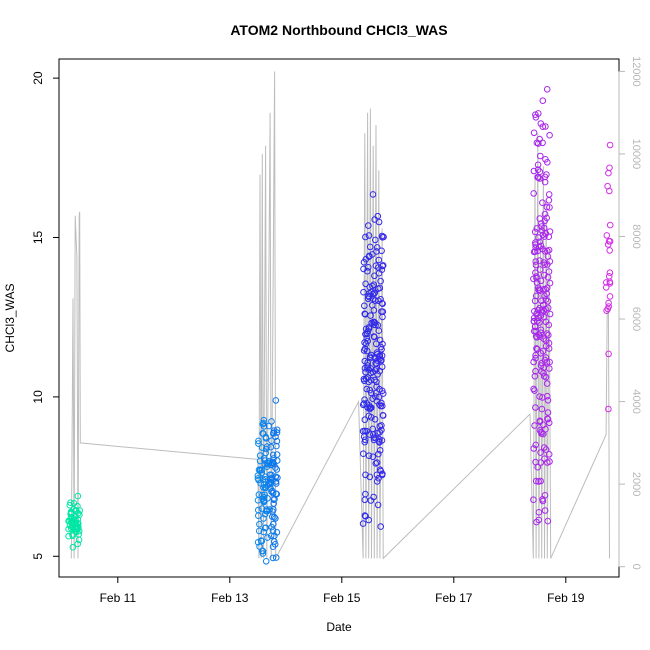 This screenshot has width=650, height=650. Describe the element at coordinates (38, 78) in the screenshot. I see `y-tick-label-left: 20` at that location.